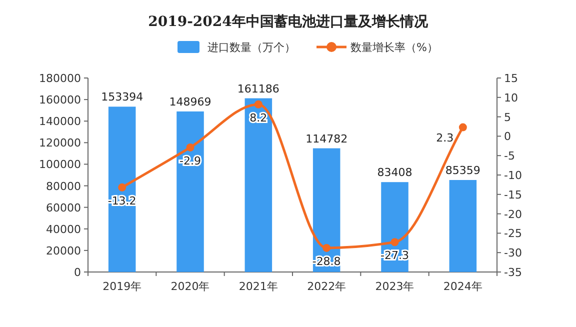 The image size is (576, 327). I want to click on data-label: 85359, so click(462, 170).